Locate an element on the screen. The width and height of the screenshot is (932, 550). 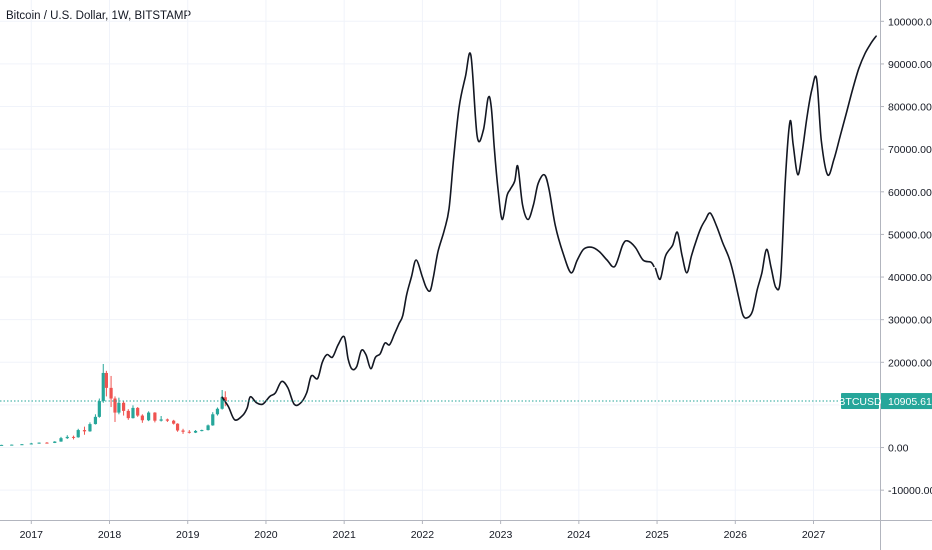
last-price-badge: BTCUSD 10905.61 is located at coordinates (885, 401).